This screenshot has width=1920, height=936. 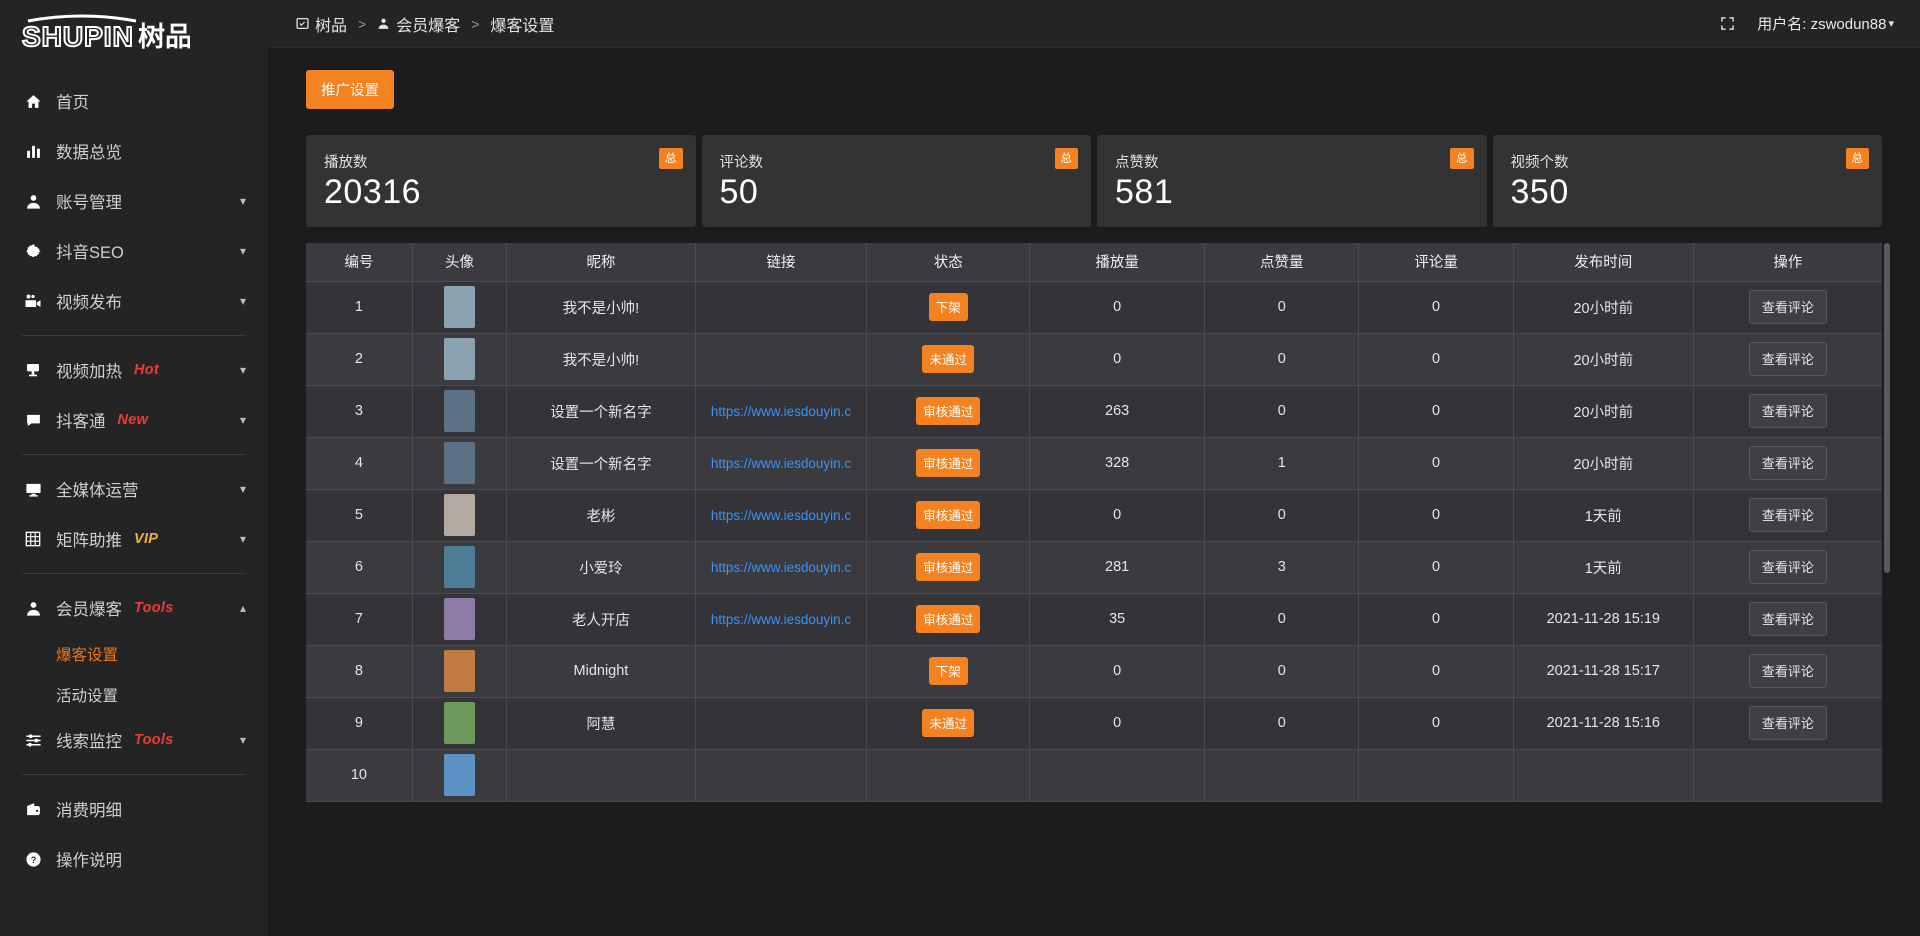 What do you see at coordinates (33, 608) in the screenshot?
I see `member-icon` at bounding box center [33, 608].